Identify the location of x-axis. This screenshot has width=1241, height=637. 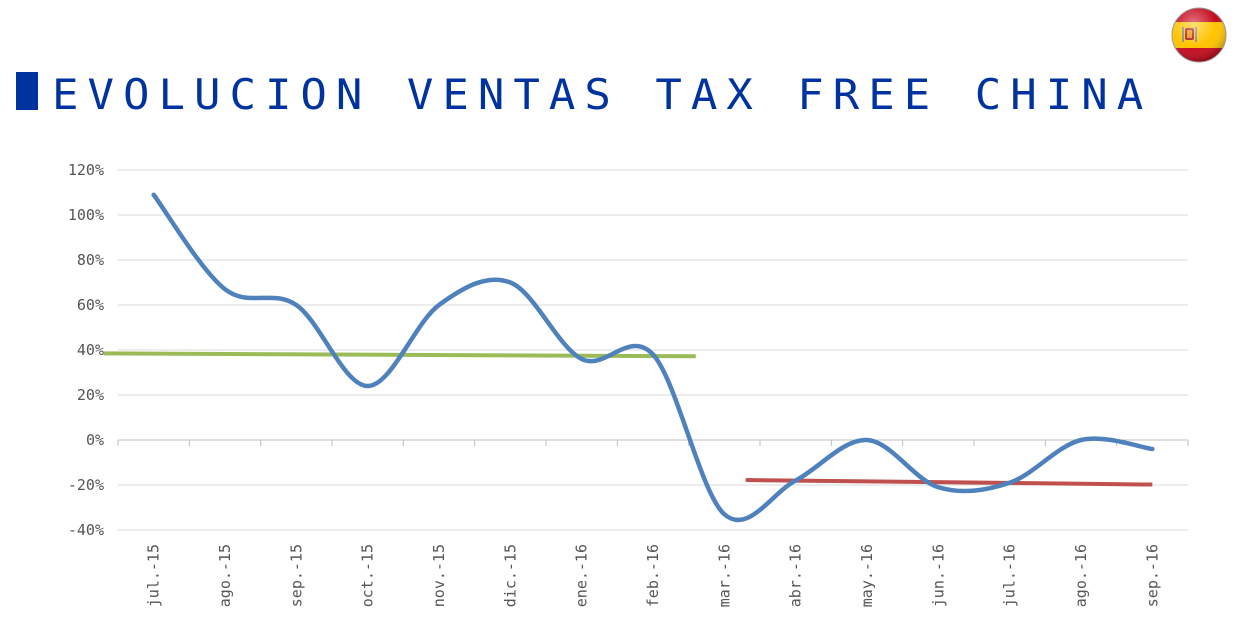
(653, 442).